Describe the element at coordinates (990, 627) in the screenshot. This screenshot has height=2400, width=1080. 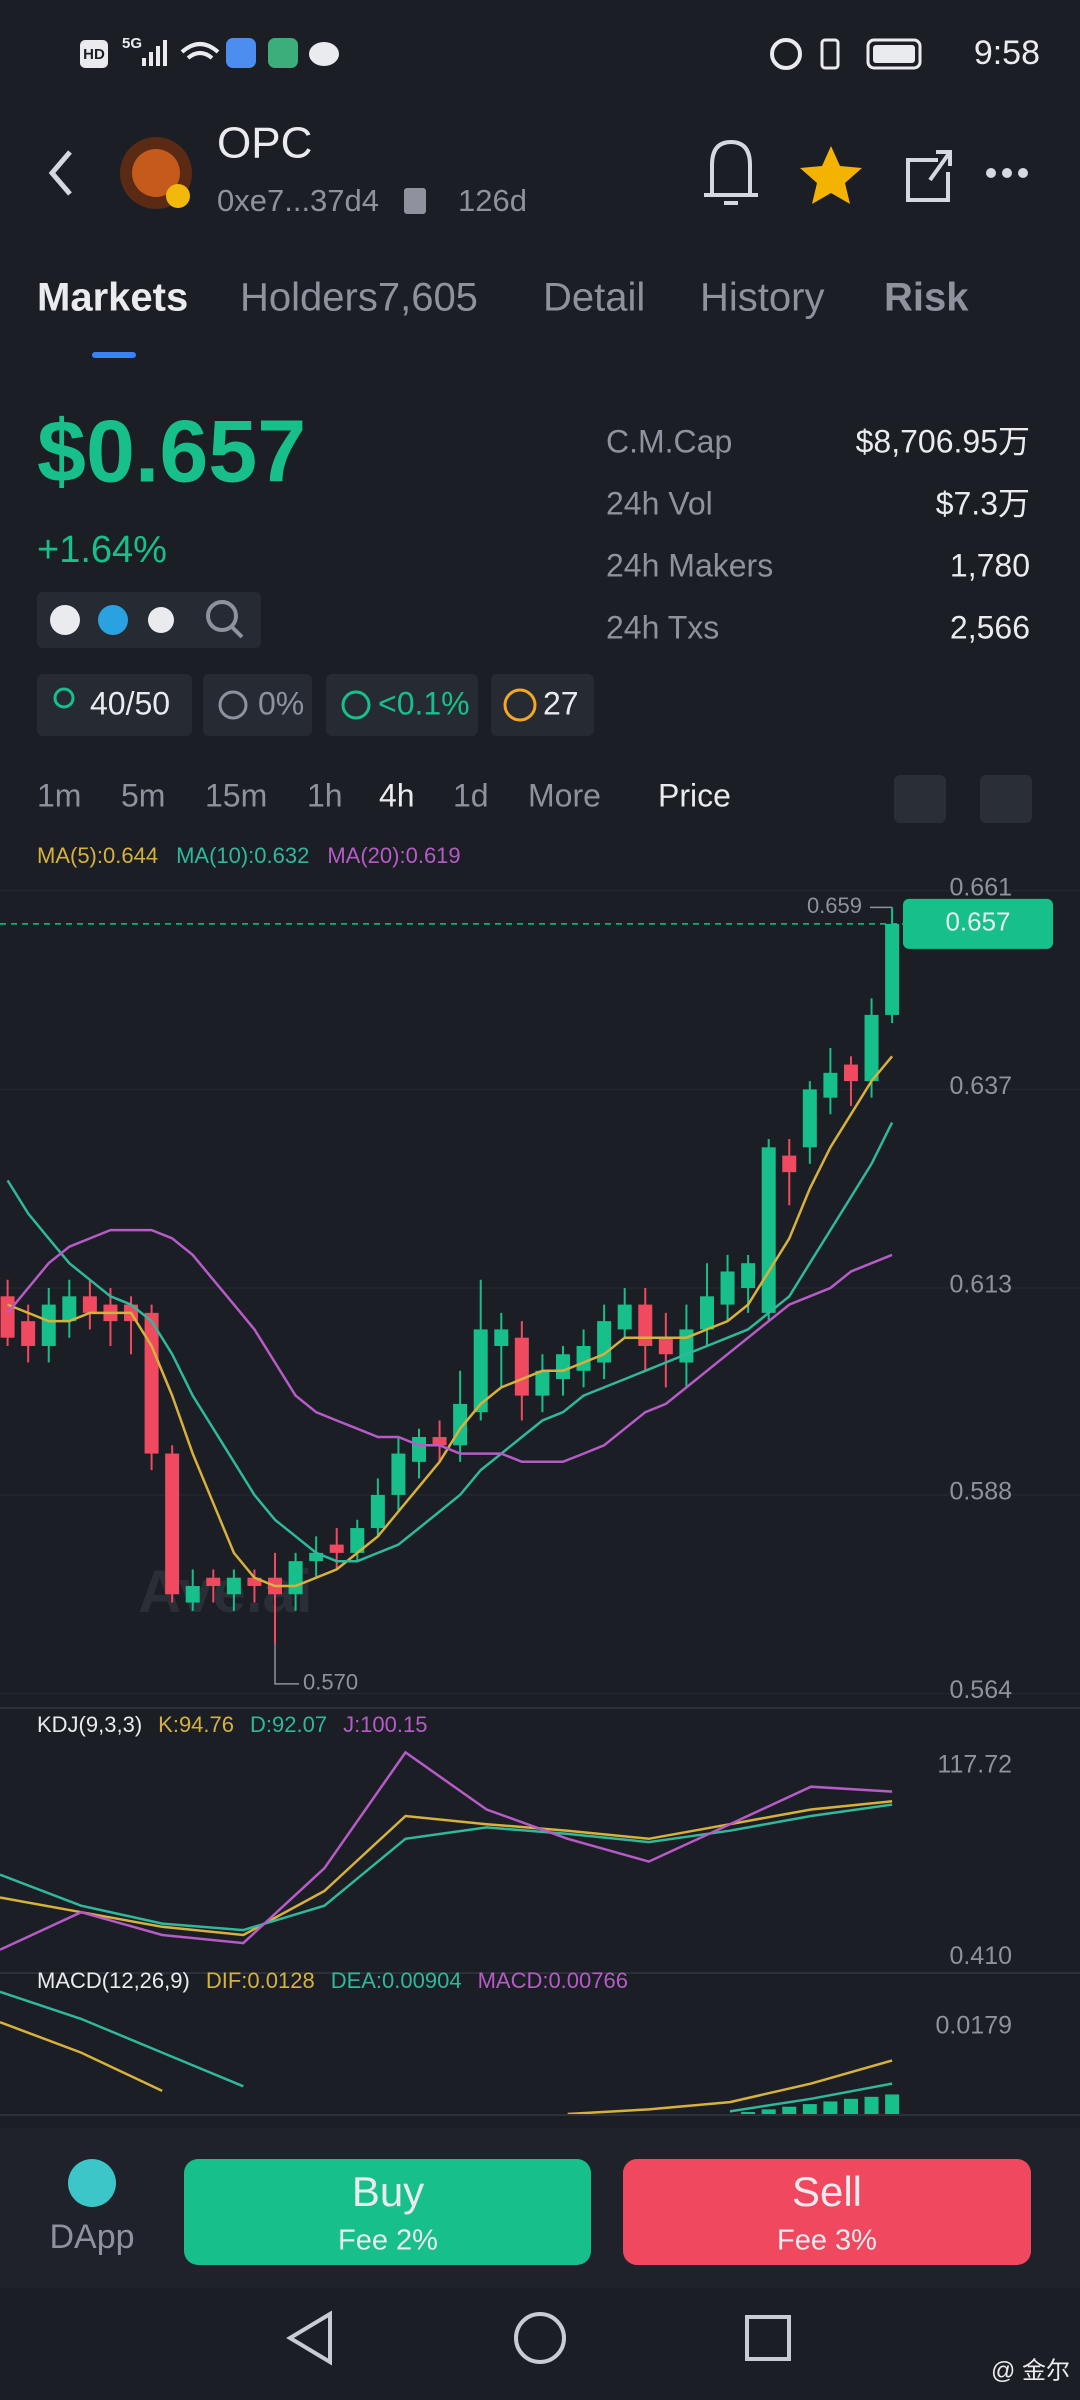
I see `stat-value: 2,566` at that location.